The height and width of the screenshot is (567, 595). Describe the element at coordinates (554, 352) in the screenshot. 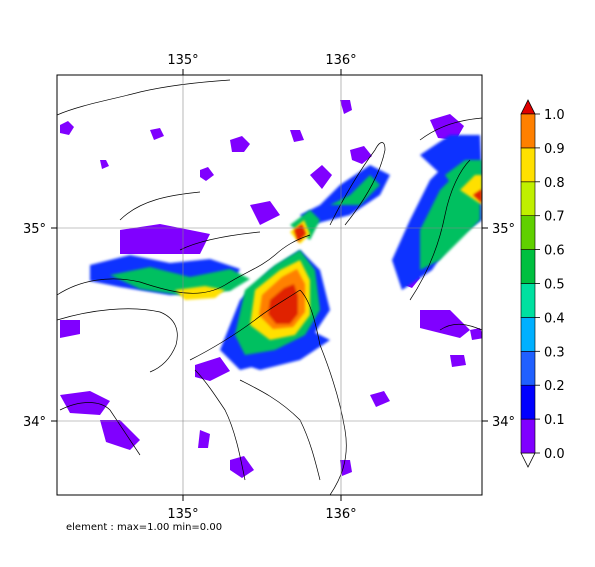

I see `colorbar-label: 0.3` at that location.